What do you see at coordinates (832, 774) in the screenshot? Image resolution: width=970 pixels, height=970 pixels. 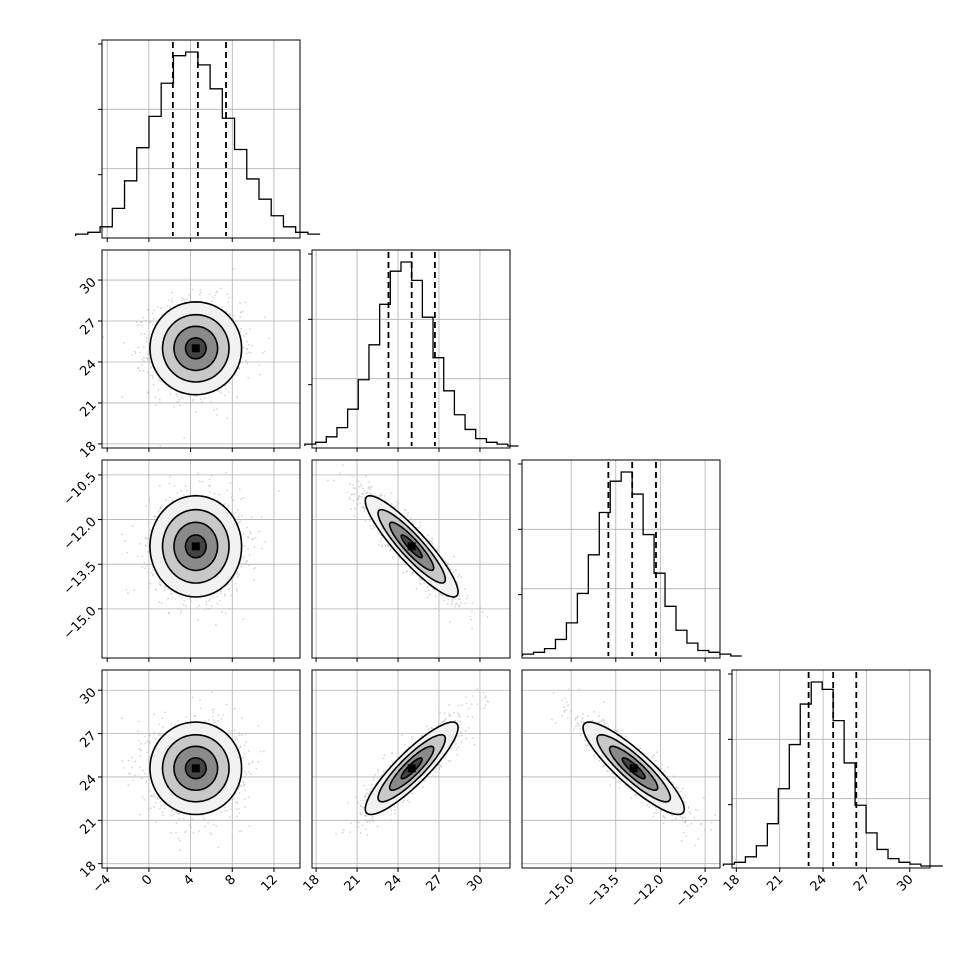 I see `histogram-step` at bounding box center [832, 774].